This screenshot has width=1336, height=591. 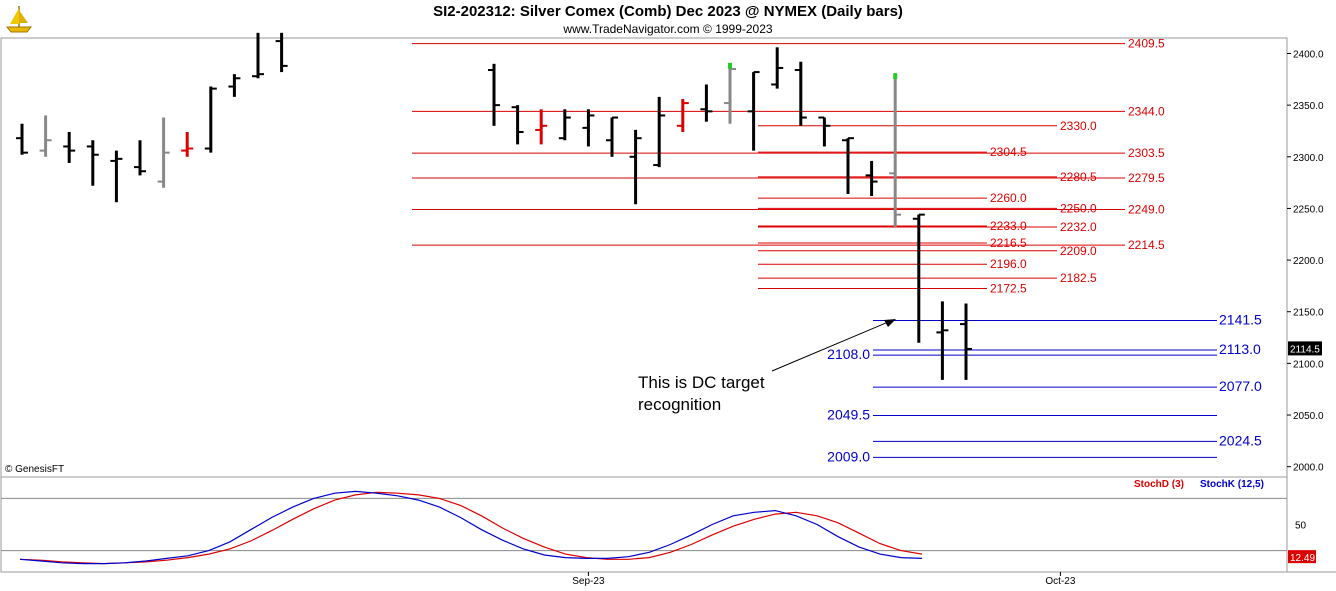 I want to click on level-label: 2182.5, so click(x=1078, y=278).